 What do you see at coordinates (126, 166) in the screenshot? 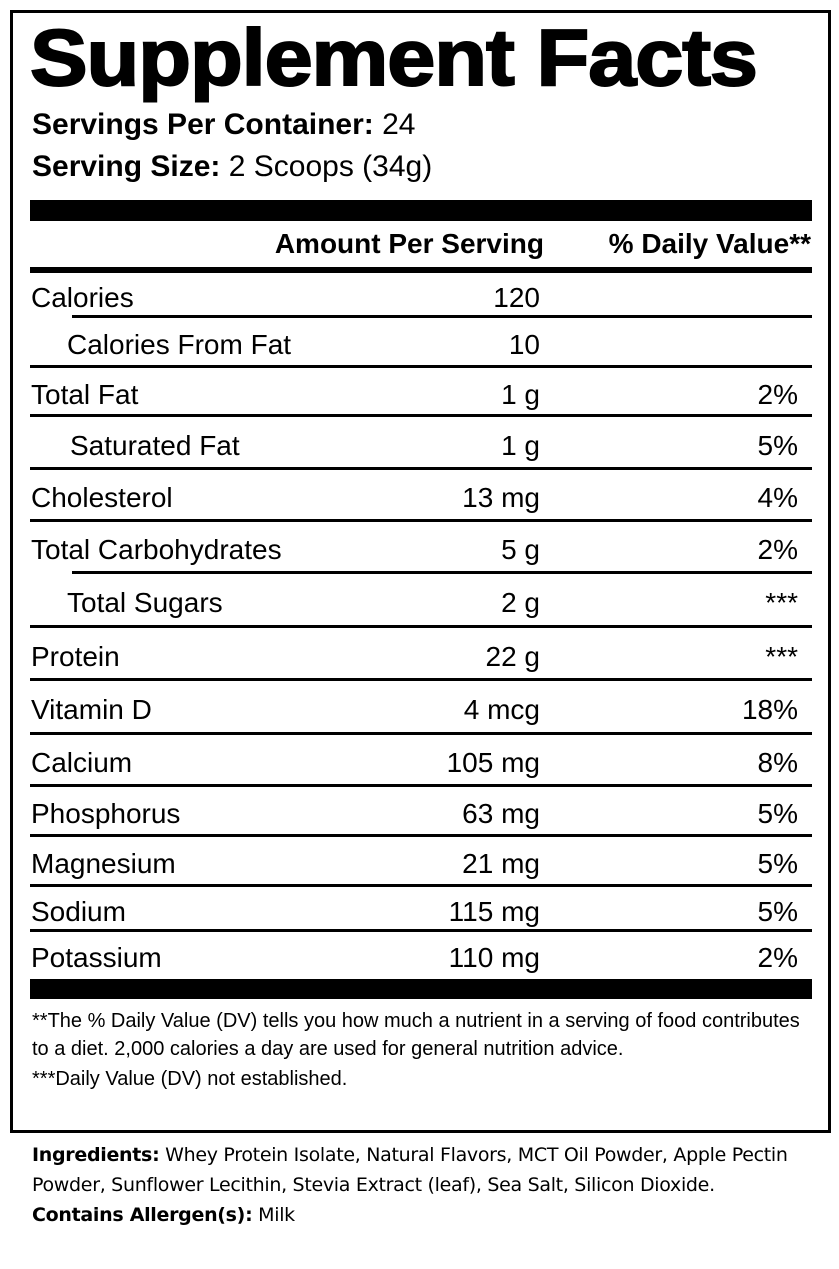
I see `serving-size-label: Serving Size:` at bounding box center [126, 166].